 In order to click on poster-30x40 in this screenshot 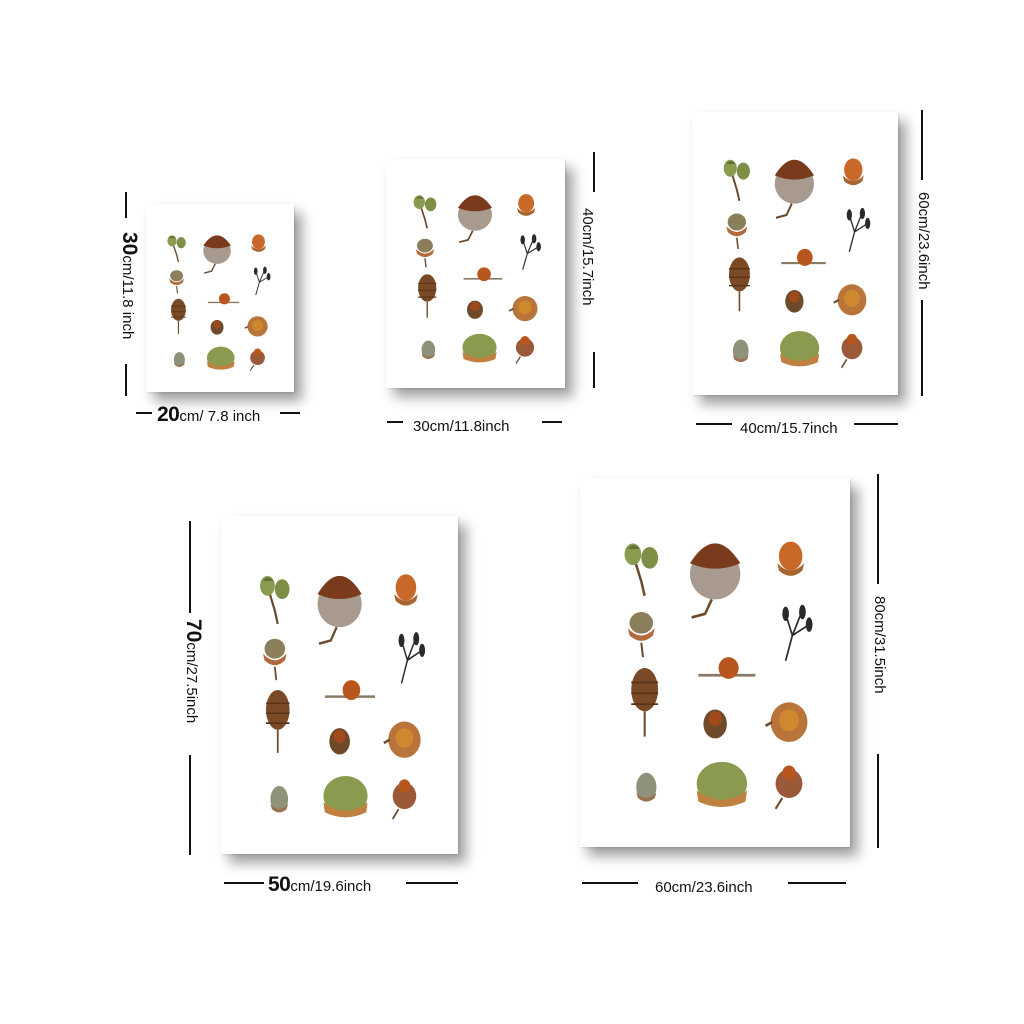, I will do `click(475, 273)`.